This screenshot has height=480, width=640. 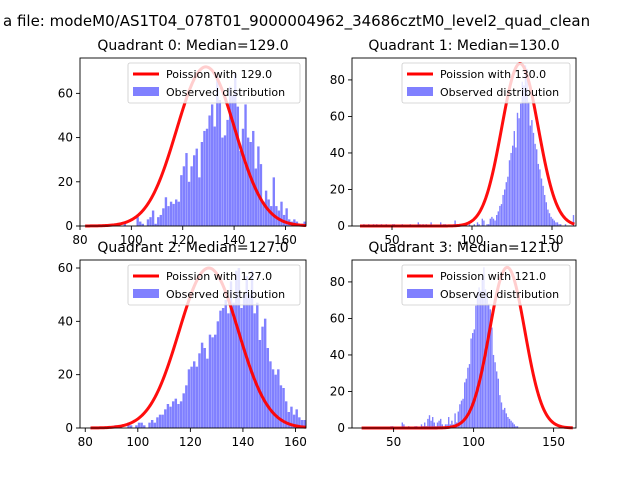 I want to click on y-tick-label: 40, so click(x=337, y=355).